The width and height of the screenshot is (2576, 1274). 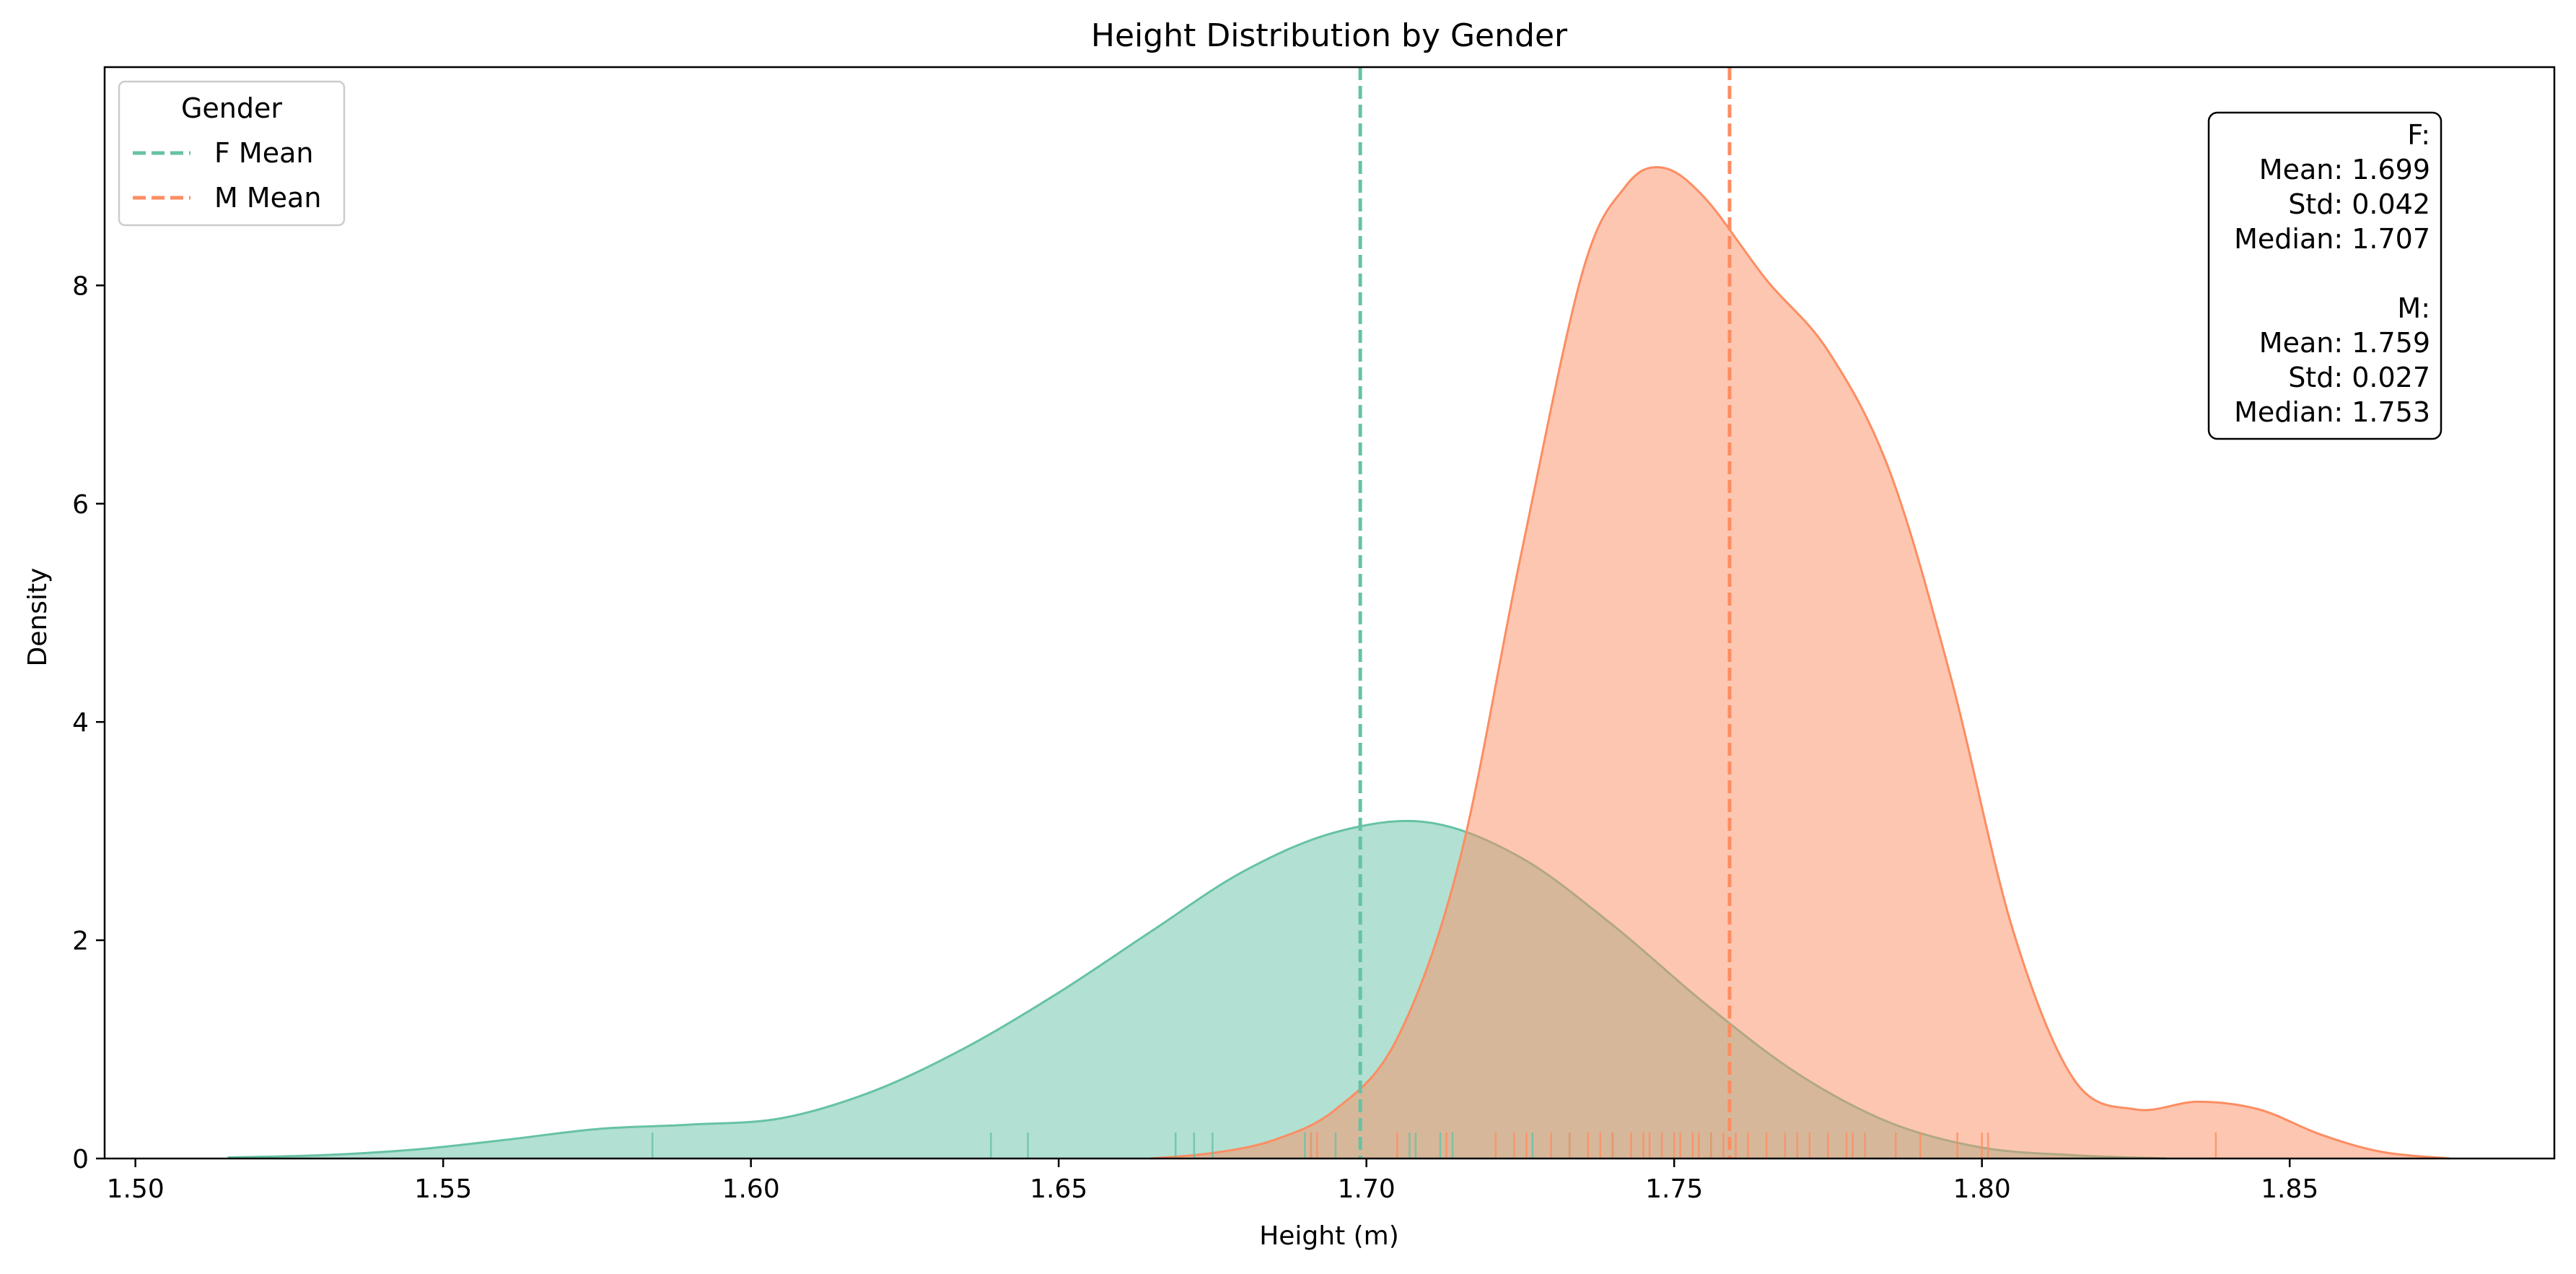 I want to click on x-tick-label: 1.60, so click(x=751, y=1189).